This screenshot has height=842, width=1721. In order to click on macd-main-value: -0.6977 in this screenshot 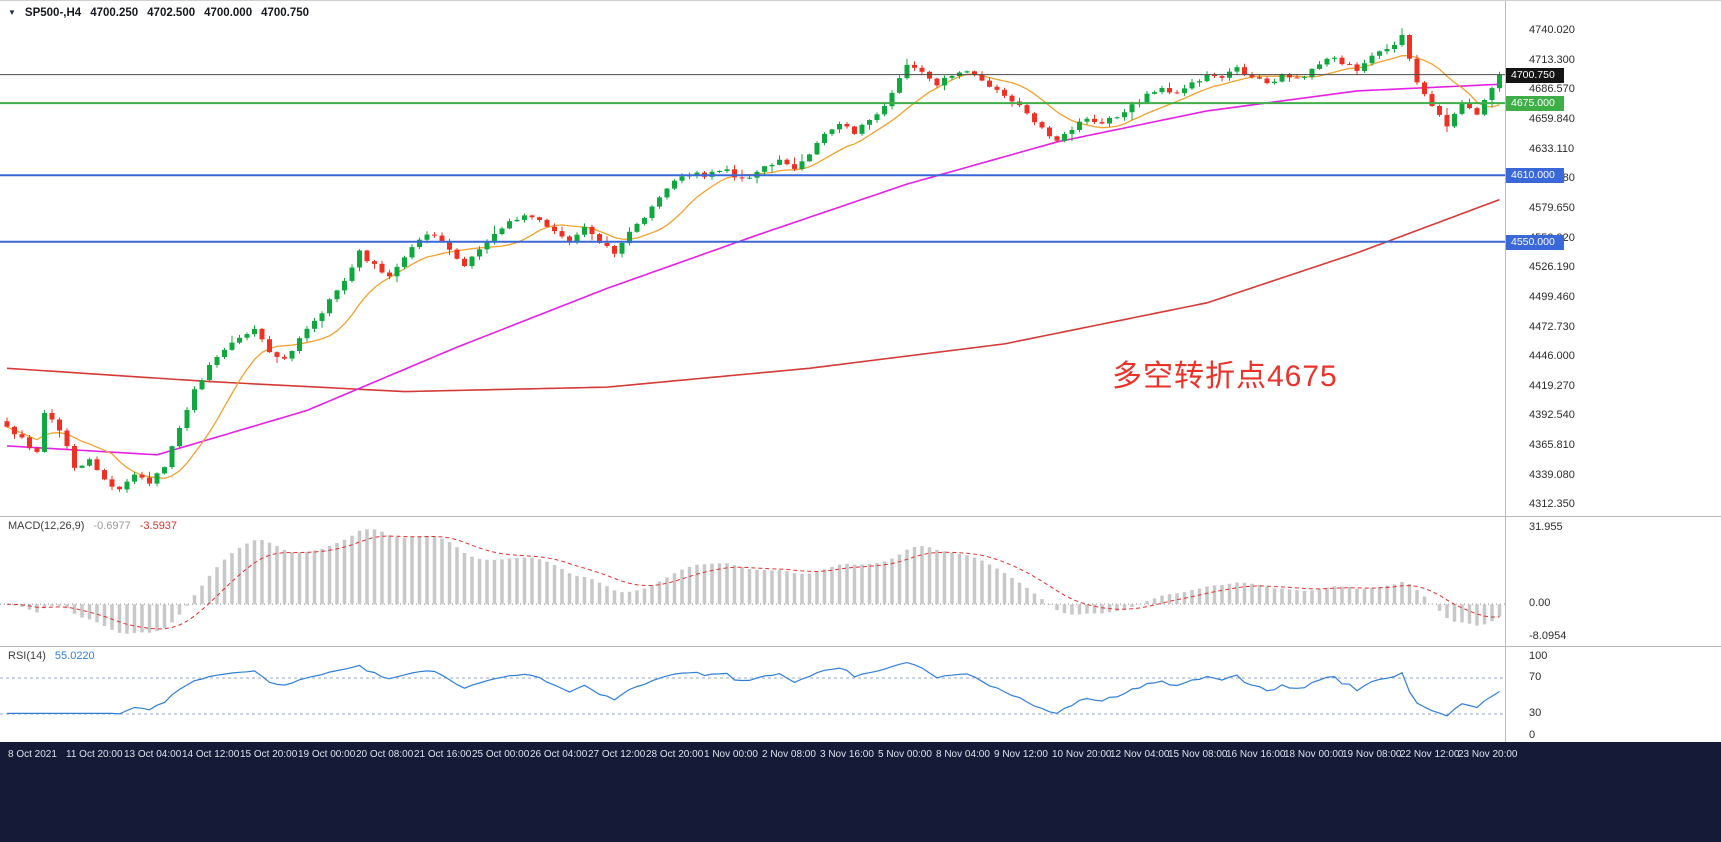, I will do `click(112, 526)`.